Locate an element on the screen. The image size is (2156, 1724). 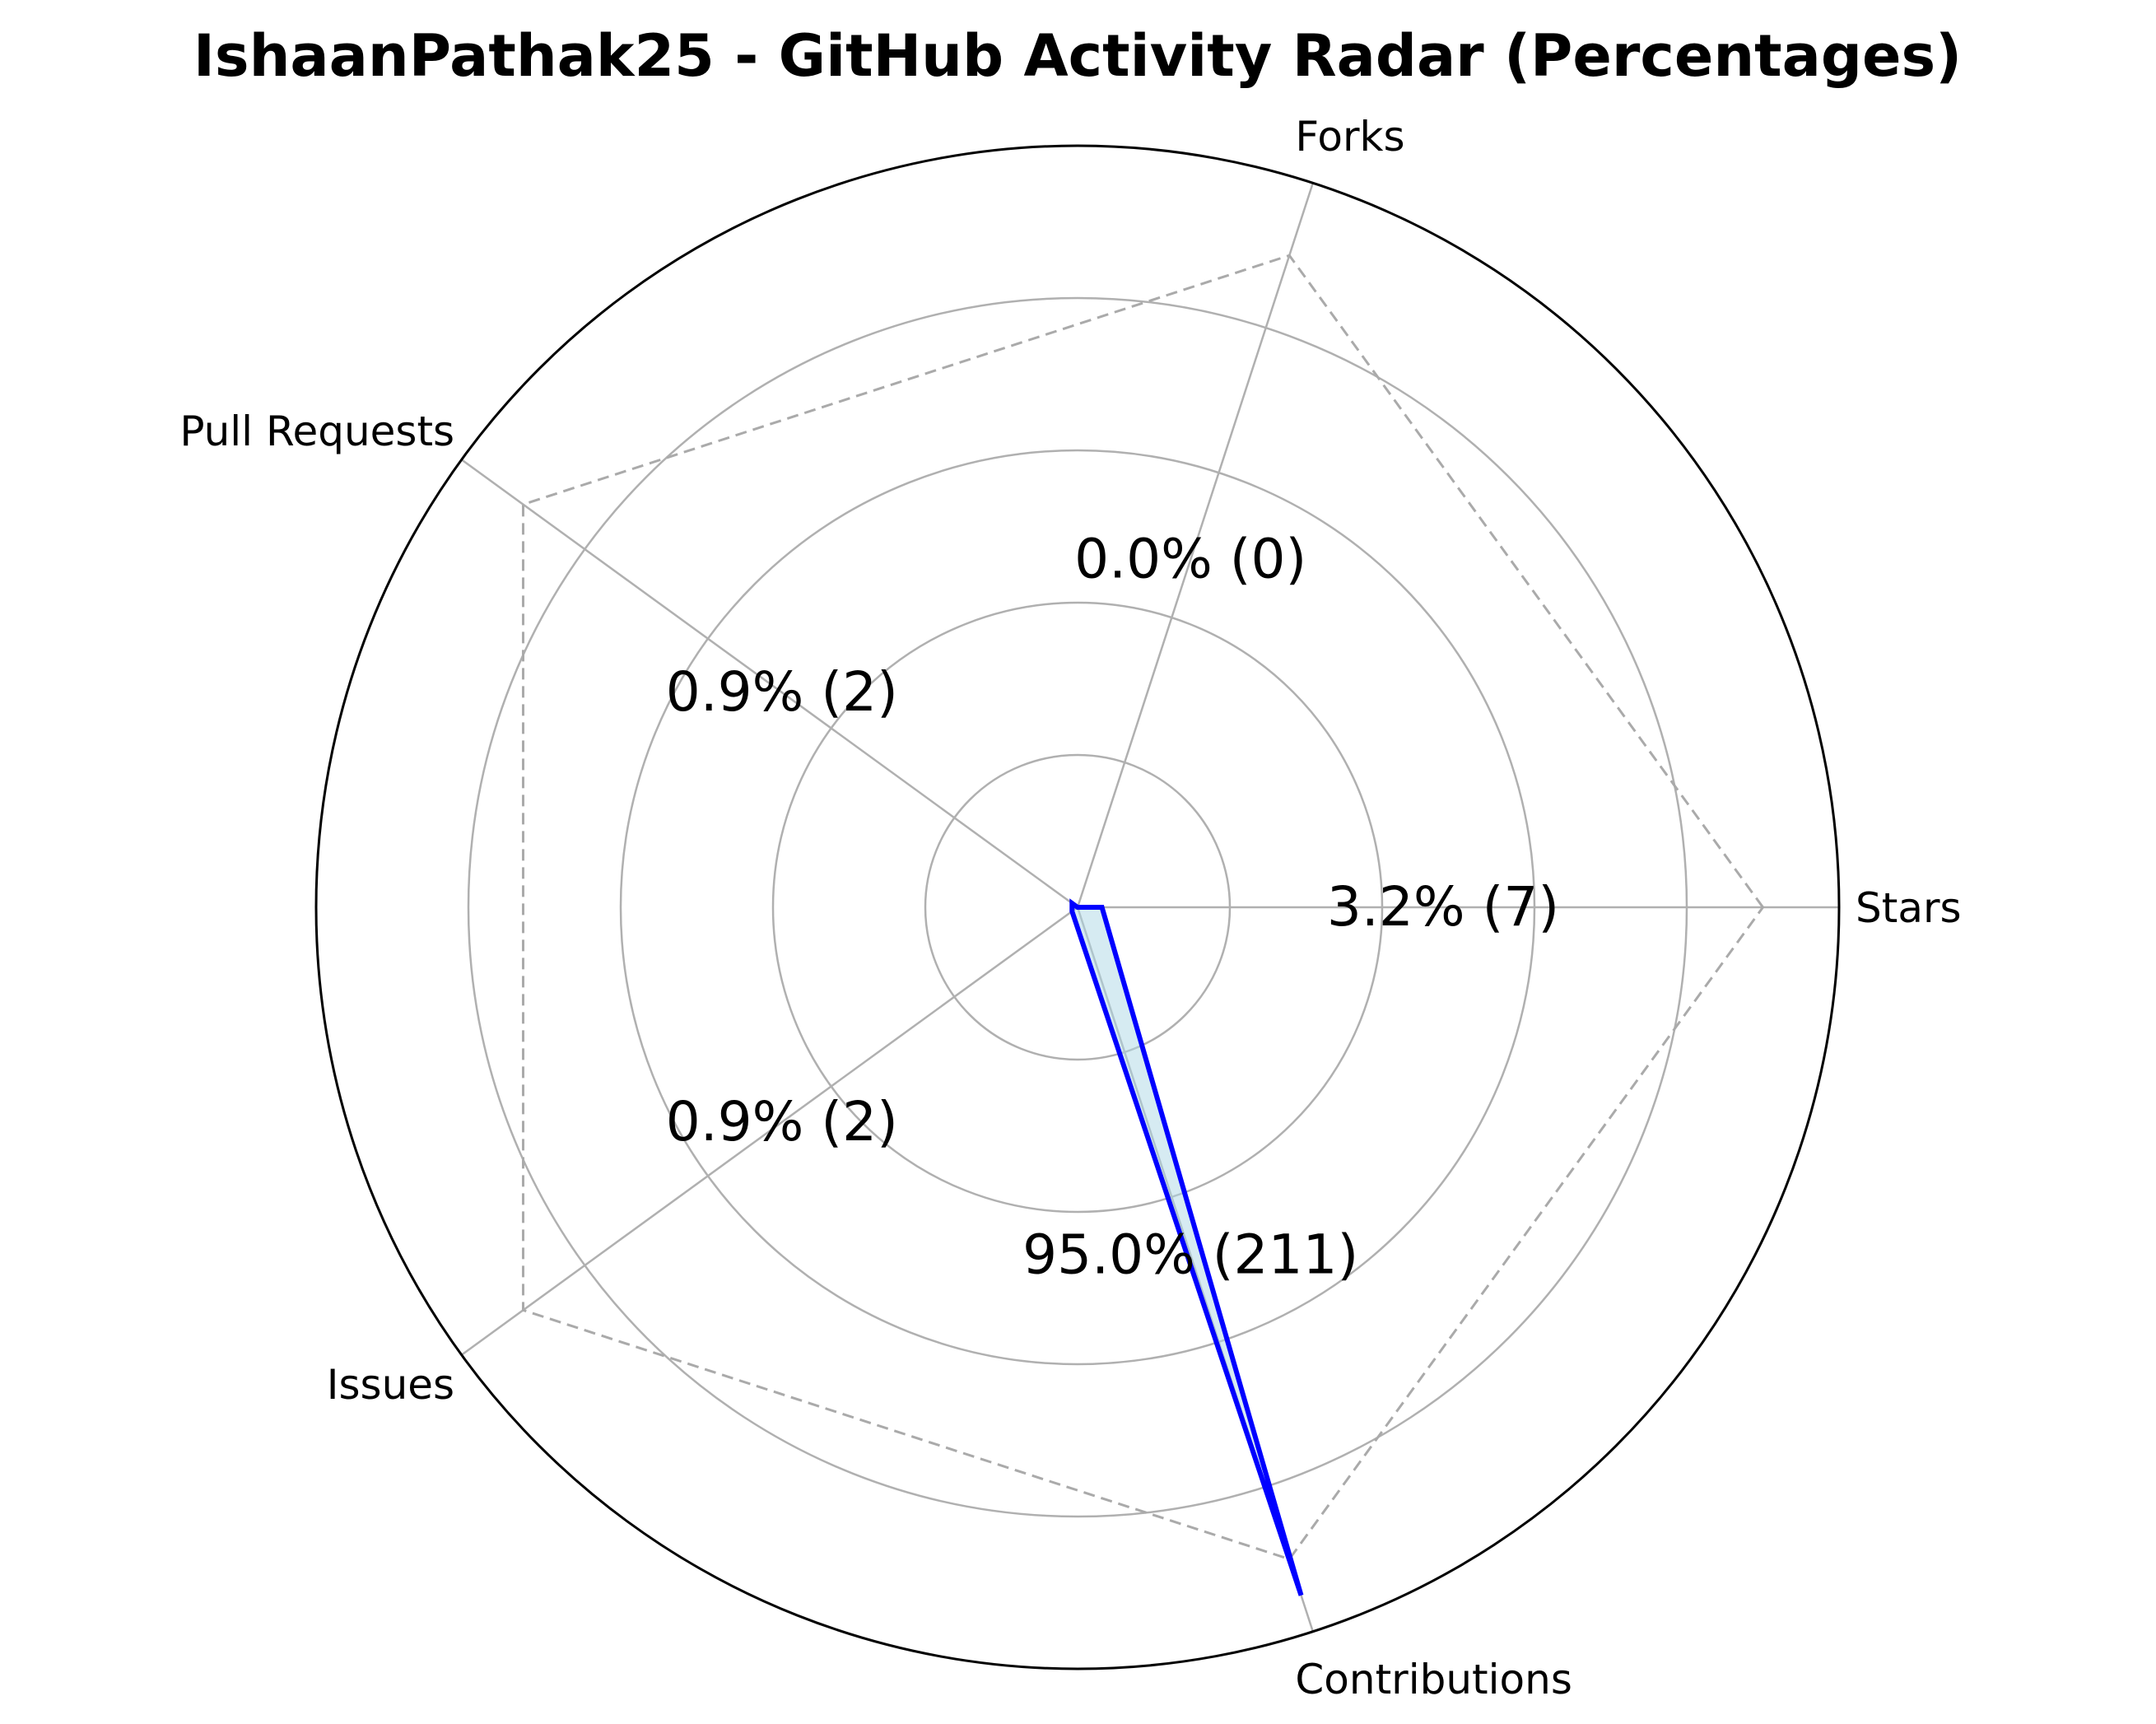
axis-label-issues: Issues is located at coordinates (390, 1385).